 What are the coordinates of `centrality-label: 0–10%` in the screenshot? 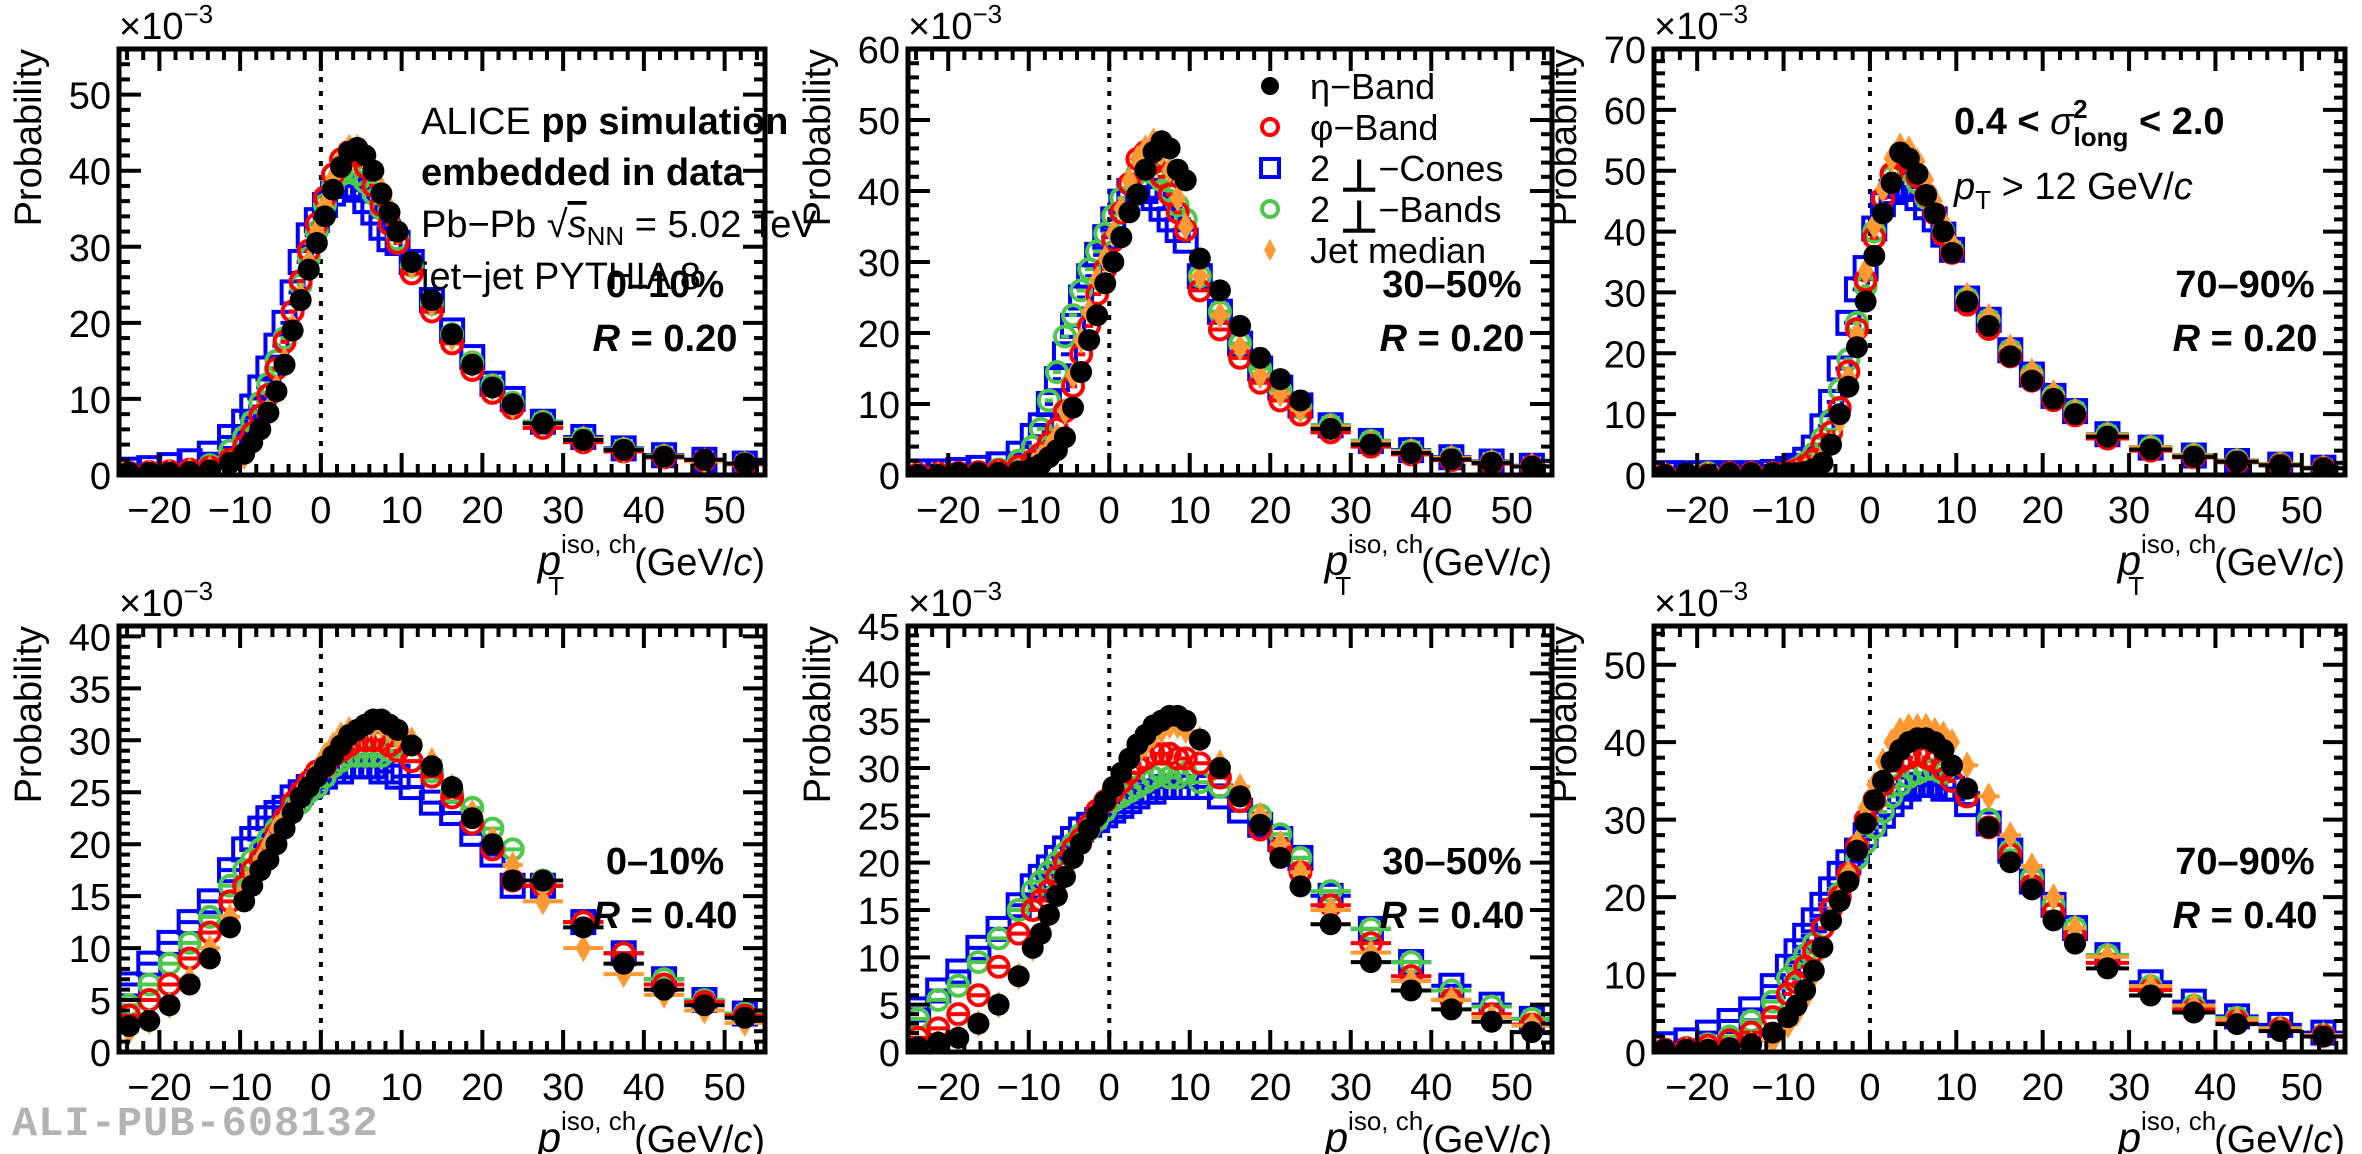 It's located at (665, 285).